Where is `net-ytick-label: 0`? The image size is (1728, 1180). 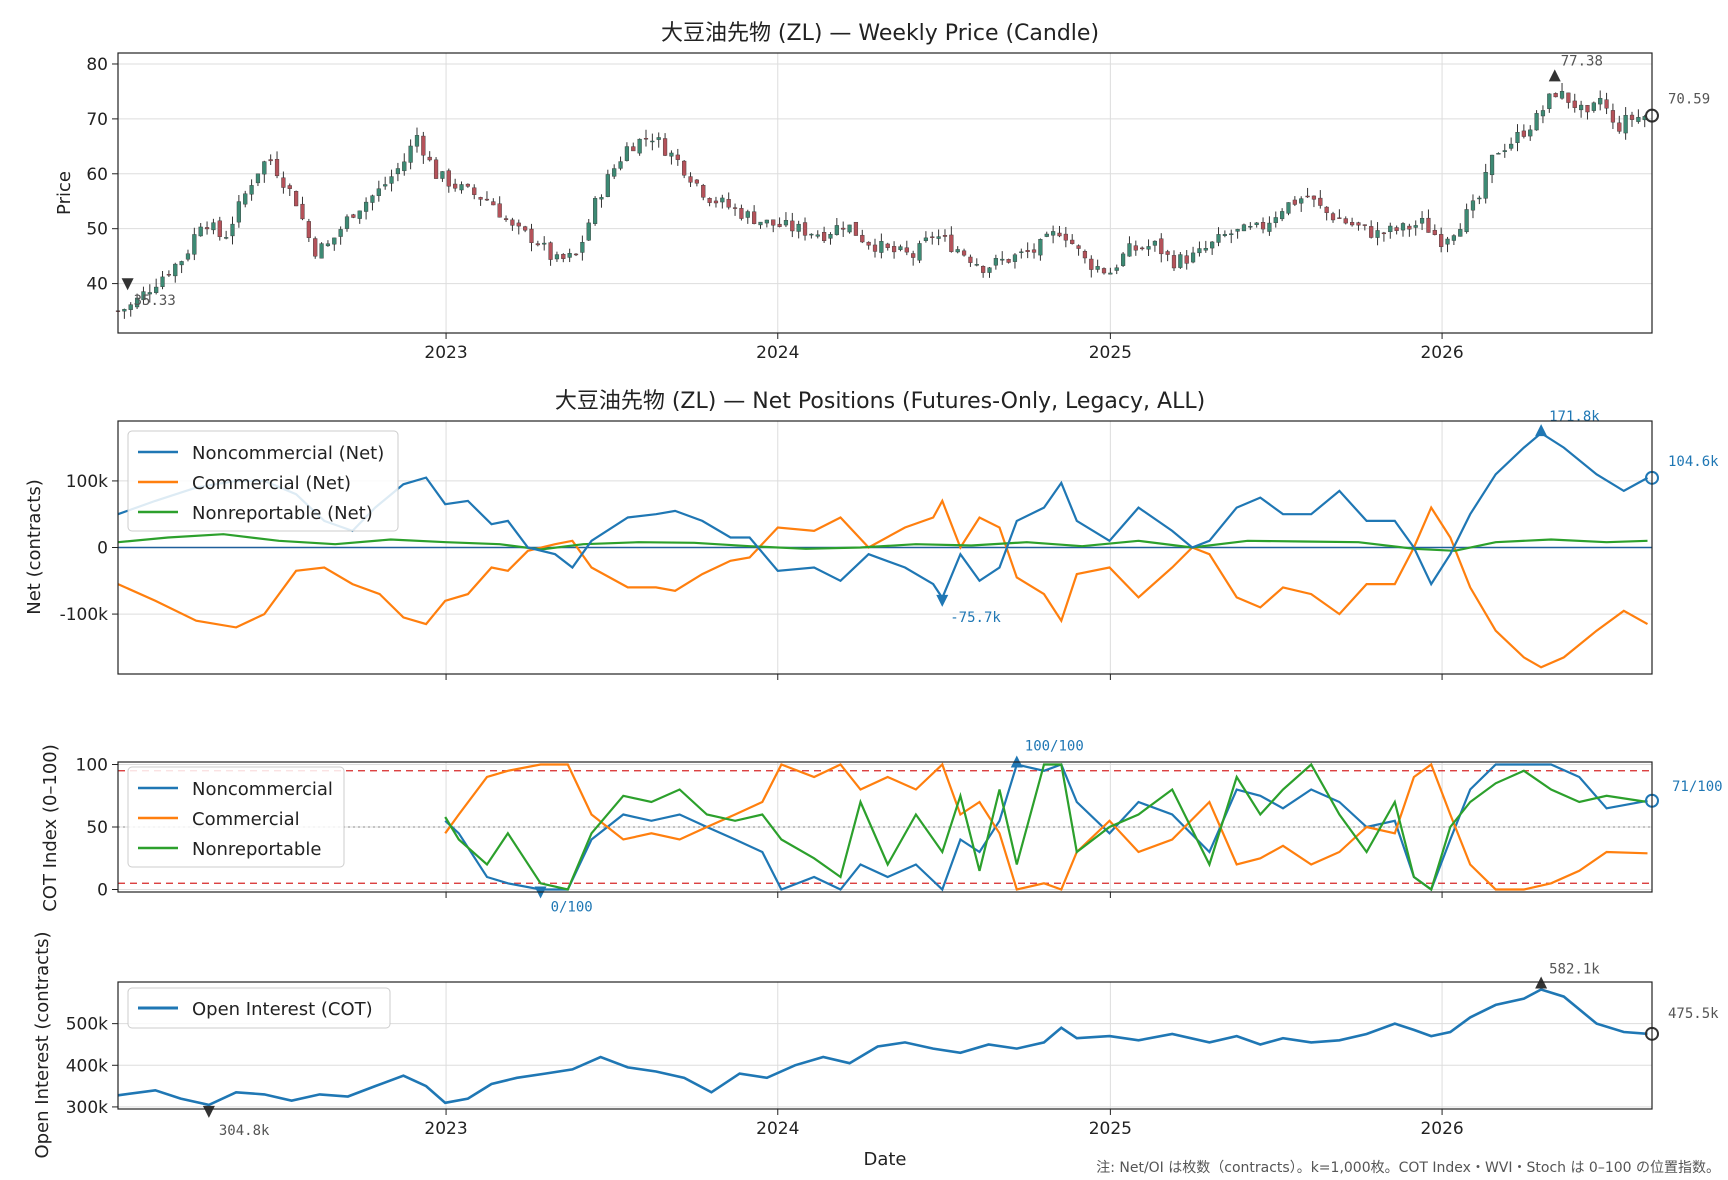
net-ytick-label: 0 is located at coordinates (102, 549).